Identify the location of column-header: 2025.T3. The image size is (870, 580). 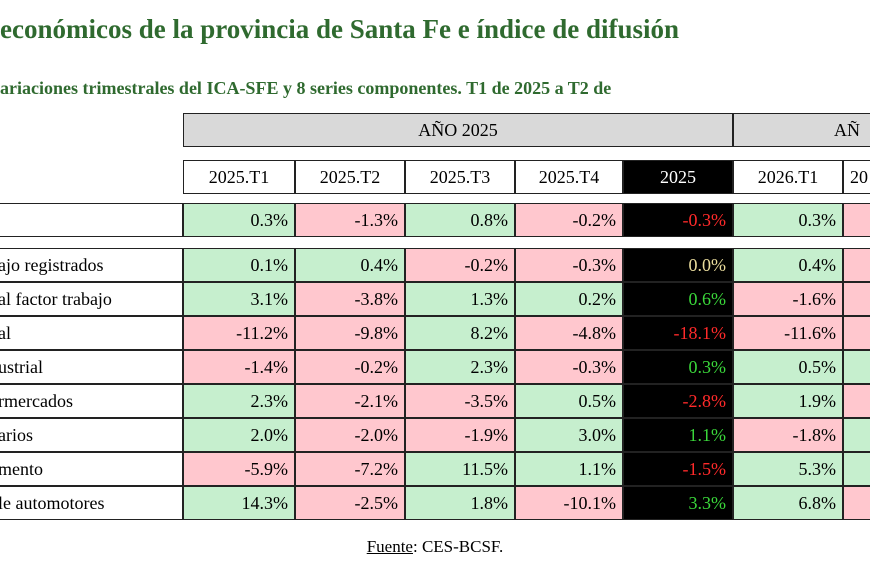
(460, 177).